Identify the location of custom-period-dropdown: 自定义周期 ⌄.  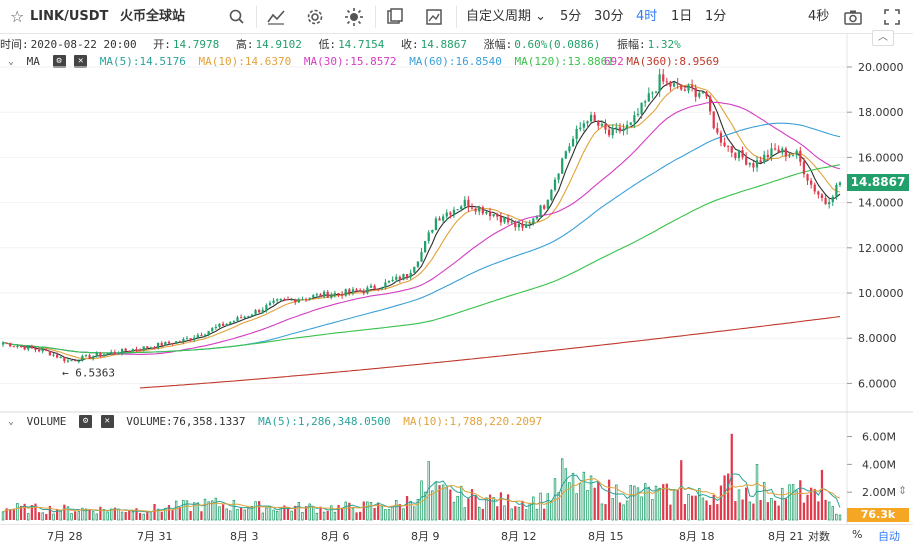
(506, 16).